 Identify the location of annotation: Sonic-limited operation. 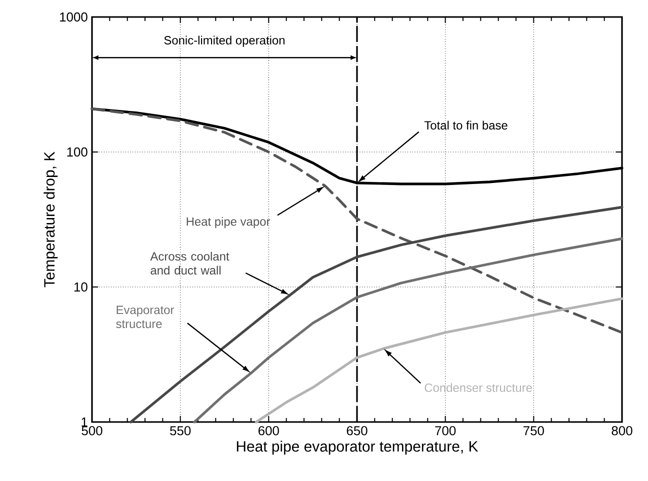
(224, 41).